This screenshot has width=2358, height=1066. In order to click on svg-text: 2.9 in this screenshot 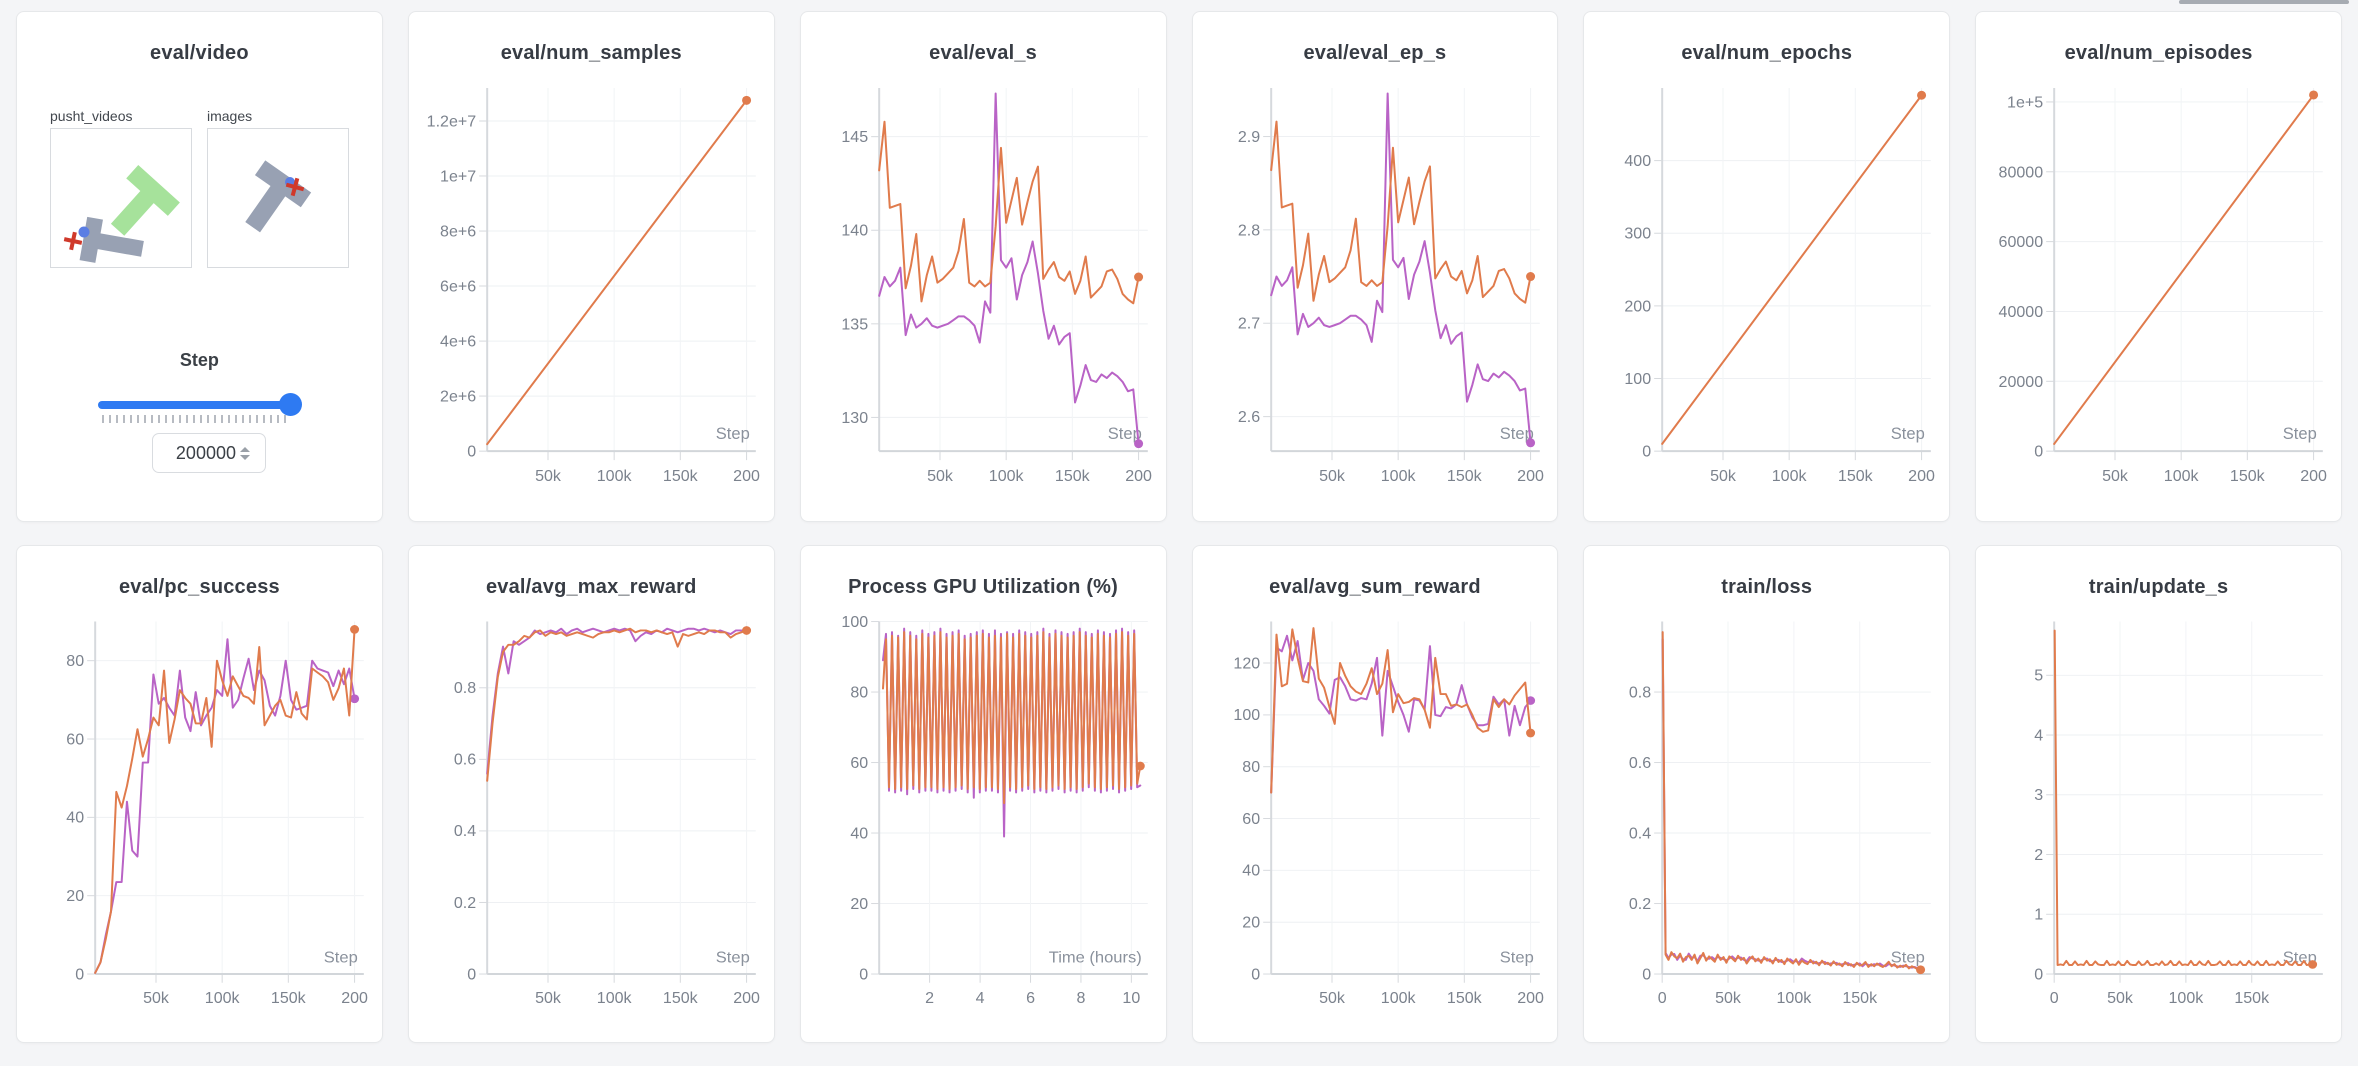, I will do `click(1248, 137)`.